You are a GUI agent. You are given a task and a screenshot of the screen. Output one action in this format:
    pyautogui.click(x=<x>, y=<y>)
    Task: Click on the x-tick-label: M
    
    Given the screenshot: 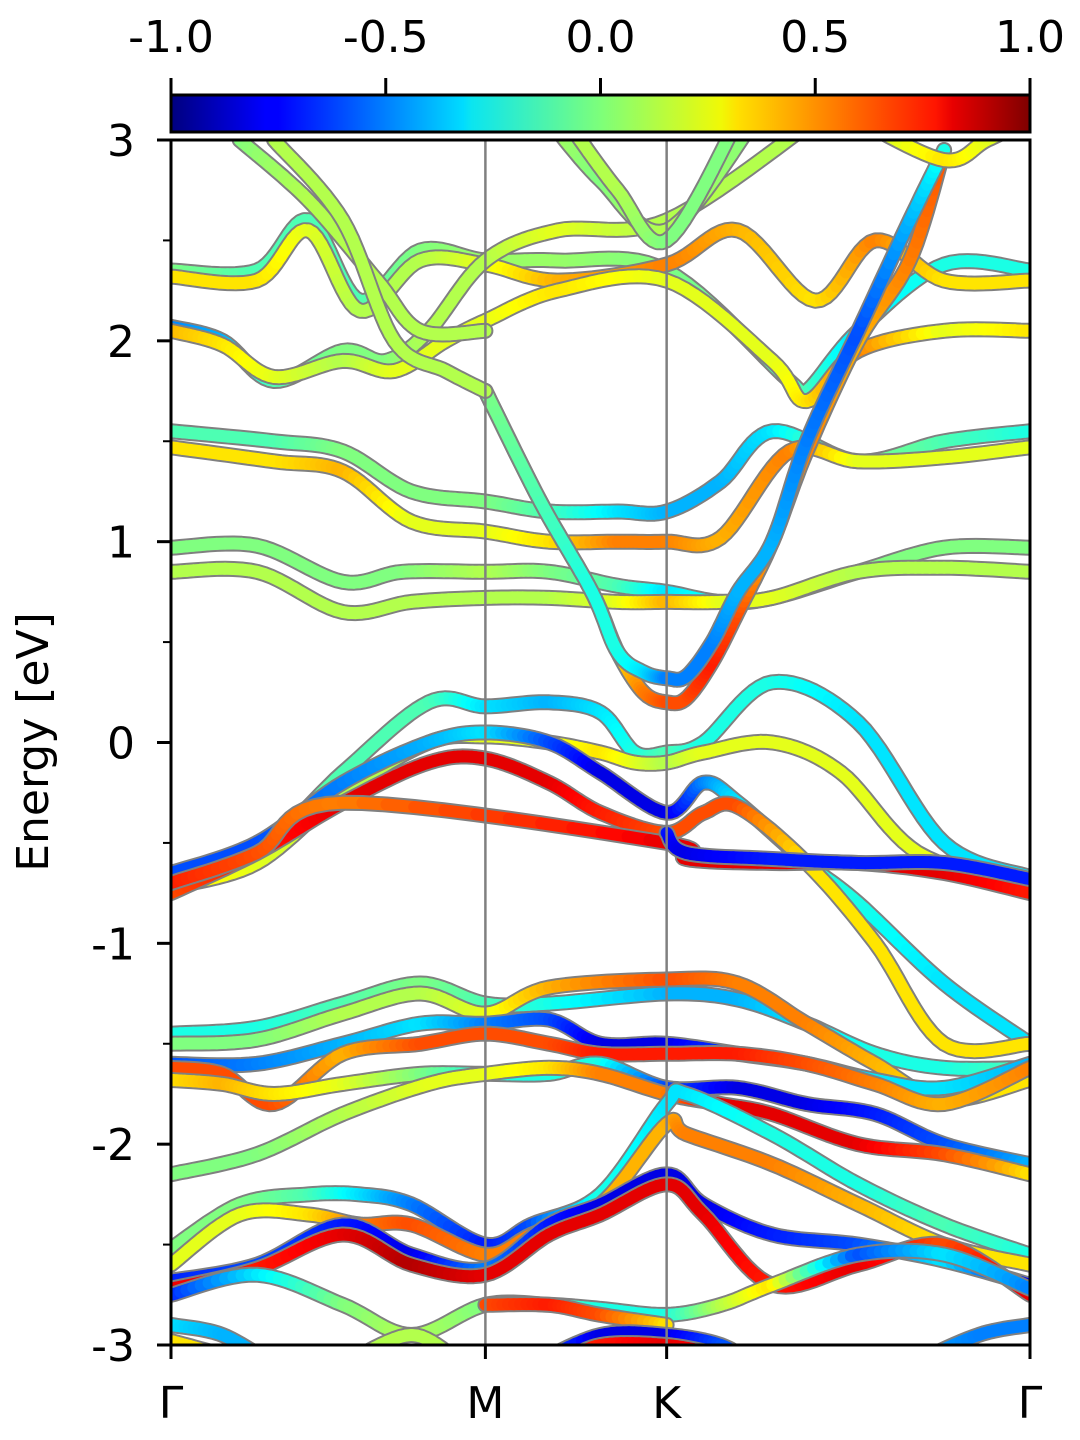 What is the action you would take?
    pyautogui.click(x=485, y=1403)
    